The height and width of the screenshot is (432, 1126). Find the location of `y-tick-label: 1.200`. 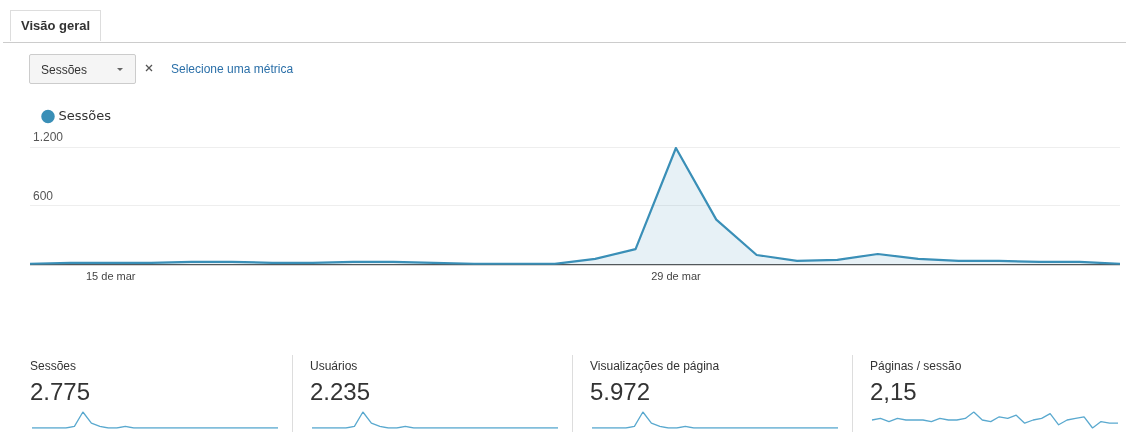

y-tick-label: 1.200 is located at coordinates (48, 137).